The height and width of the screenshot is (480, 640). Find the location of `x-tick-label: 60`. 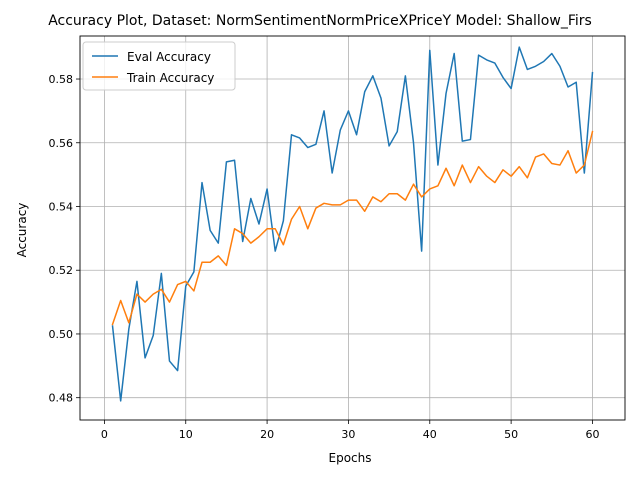

x-tick-label: 60 is located at coordinates (592, 434).